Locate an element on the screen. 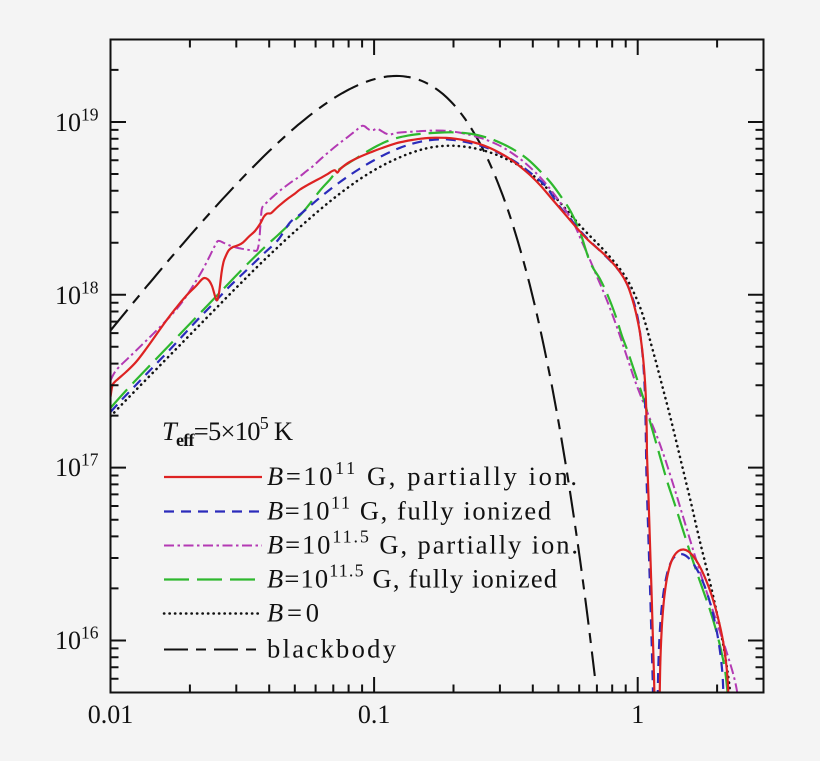  svg-text: blackbody is located at coordinates (332, 649).